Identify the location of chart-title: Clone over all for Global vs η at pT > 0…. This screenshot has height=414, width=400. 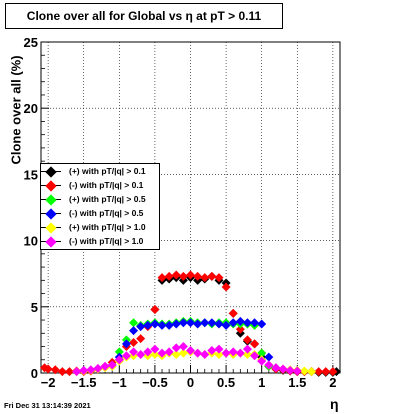
(144, 16).